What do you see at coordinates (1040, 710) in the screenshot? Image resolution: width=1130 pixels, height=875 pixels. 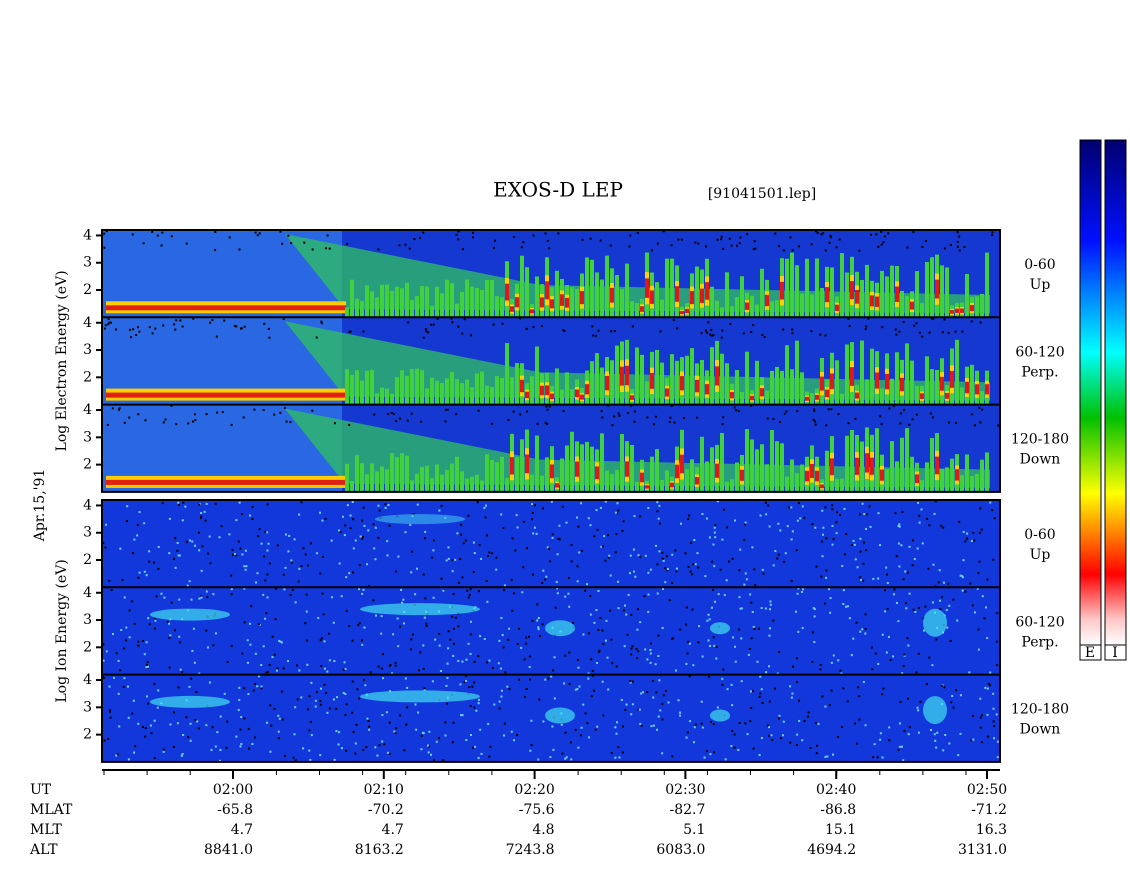 I see `channel-range: 120-180` at bounding box center [1040, 710].